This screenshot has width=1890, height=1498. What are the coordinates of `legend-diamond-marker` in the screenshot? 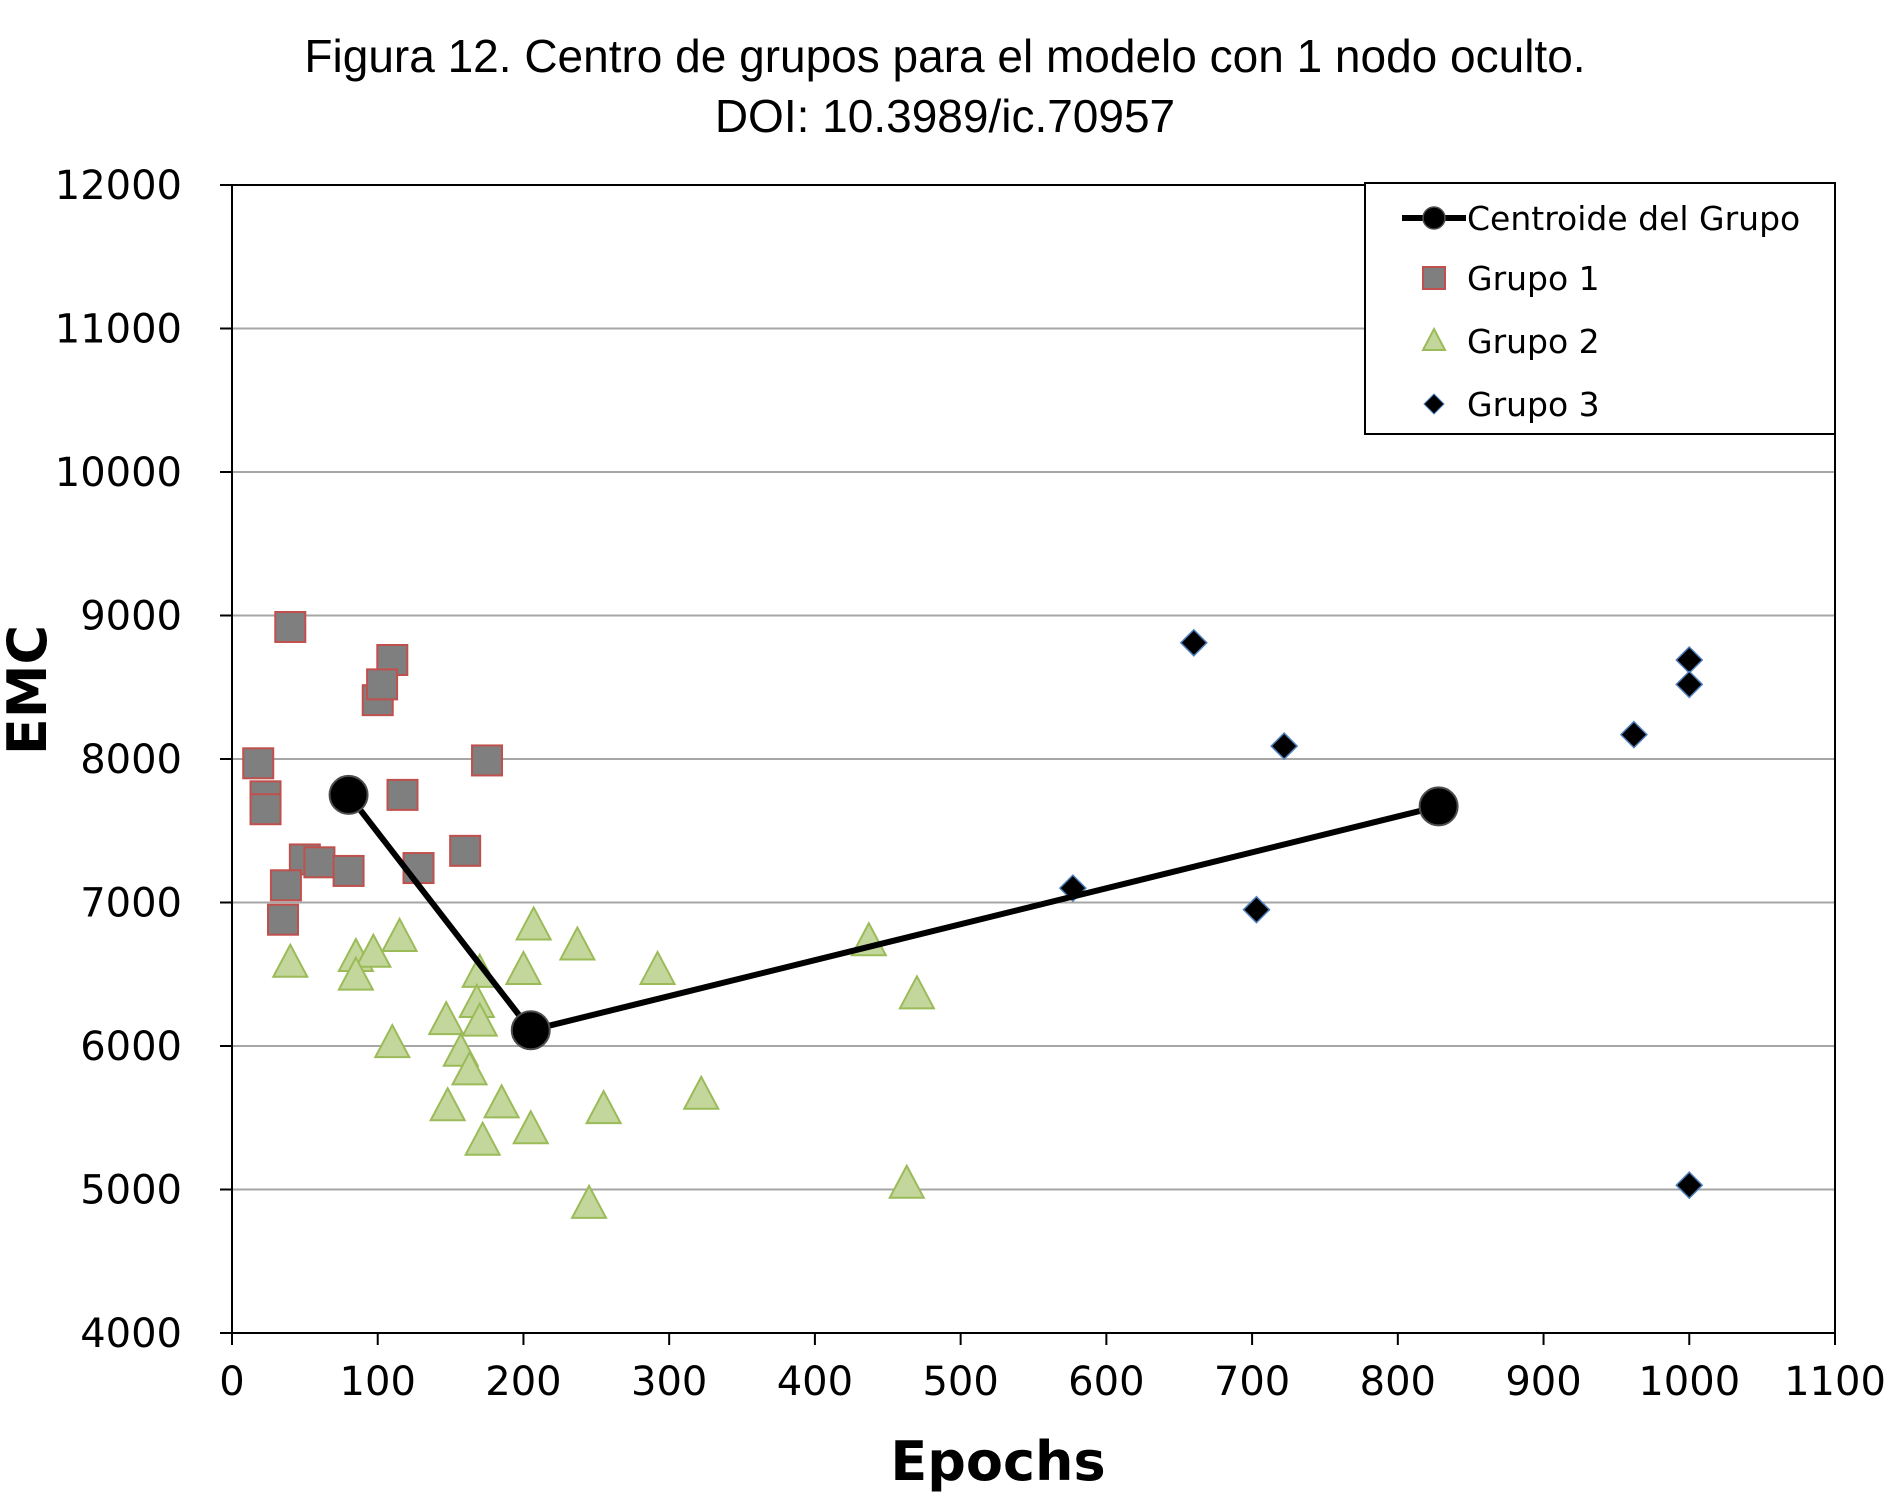 It's located at (1434, 404).